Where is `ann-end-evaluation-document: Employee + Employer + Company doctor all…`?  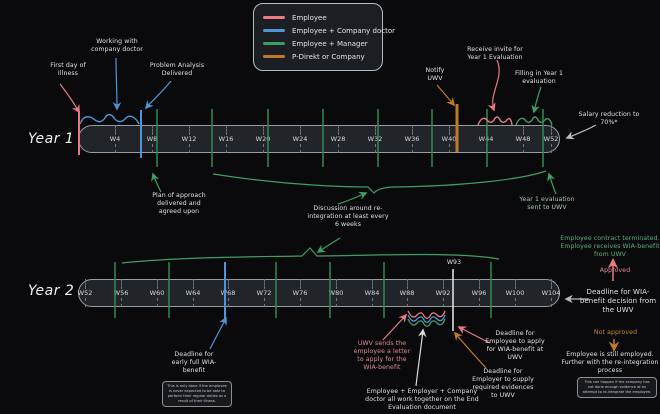 ann-end-evaluation-document: Employee + Employer + Company doctor all… is located at coordinates (422, 400).